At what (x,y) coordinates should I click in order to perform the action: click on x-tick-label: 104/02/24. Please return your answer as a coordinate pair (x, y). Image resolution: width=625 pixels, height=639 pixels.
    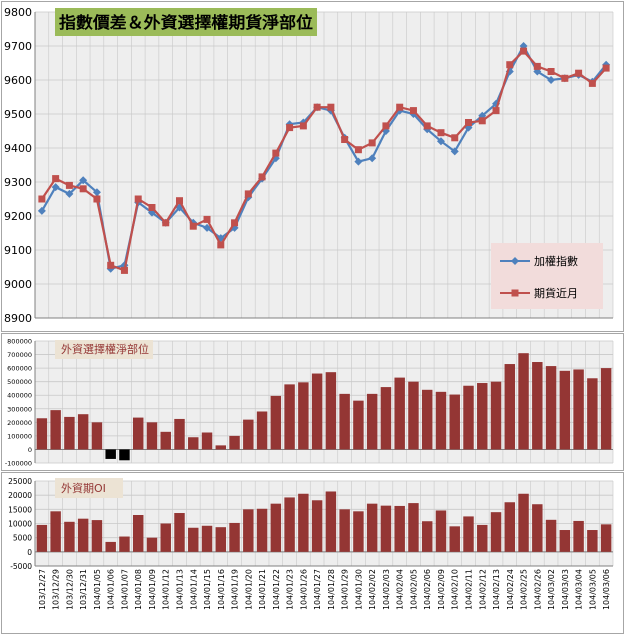
    Looking at the image, I should click on (510, 589).